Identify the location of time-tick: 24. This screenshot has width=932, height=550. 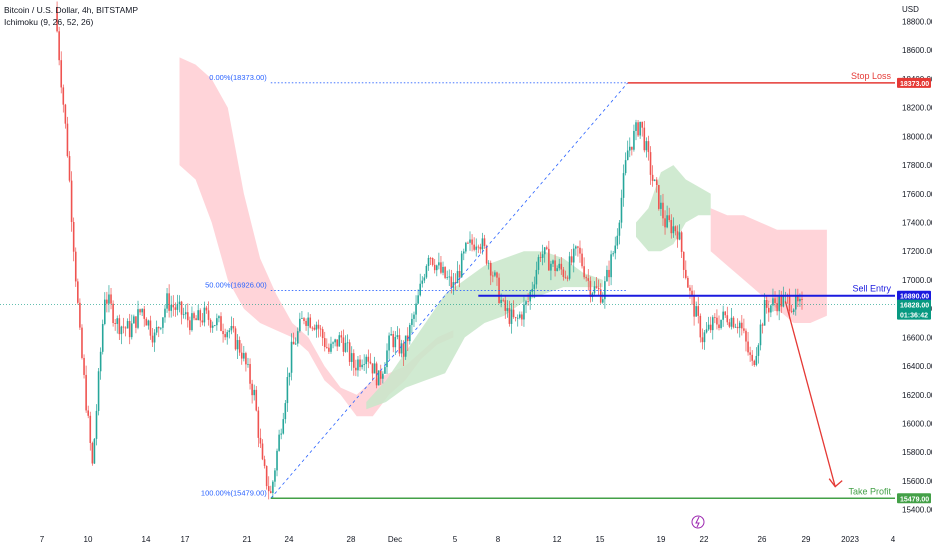
(289, 539).